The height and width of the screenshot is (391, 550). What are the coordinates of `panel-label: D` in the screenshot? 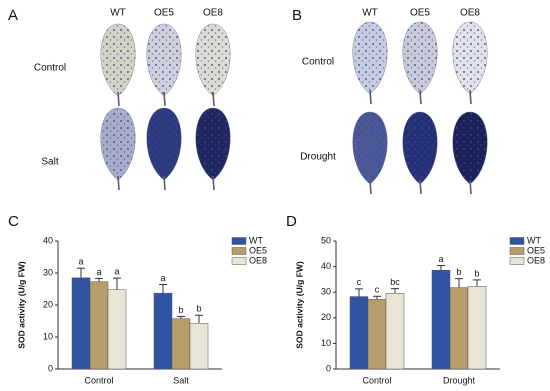 It's located at (291, 221).